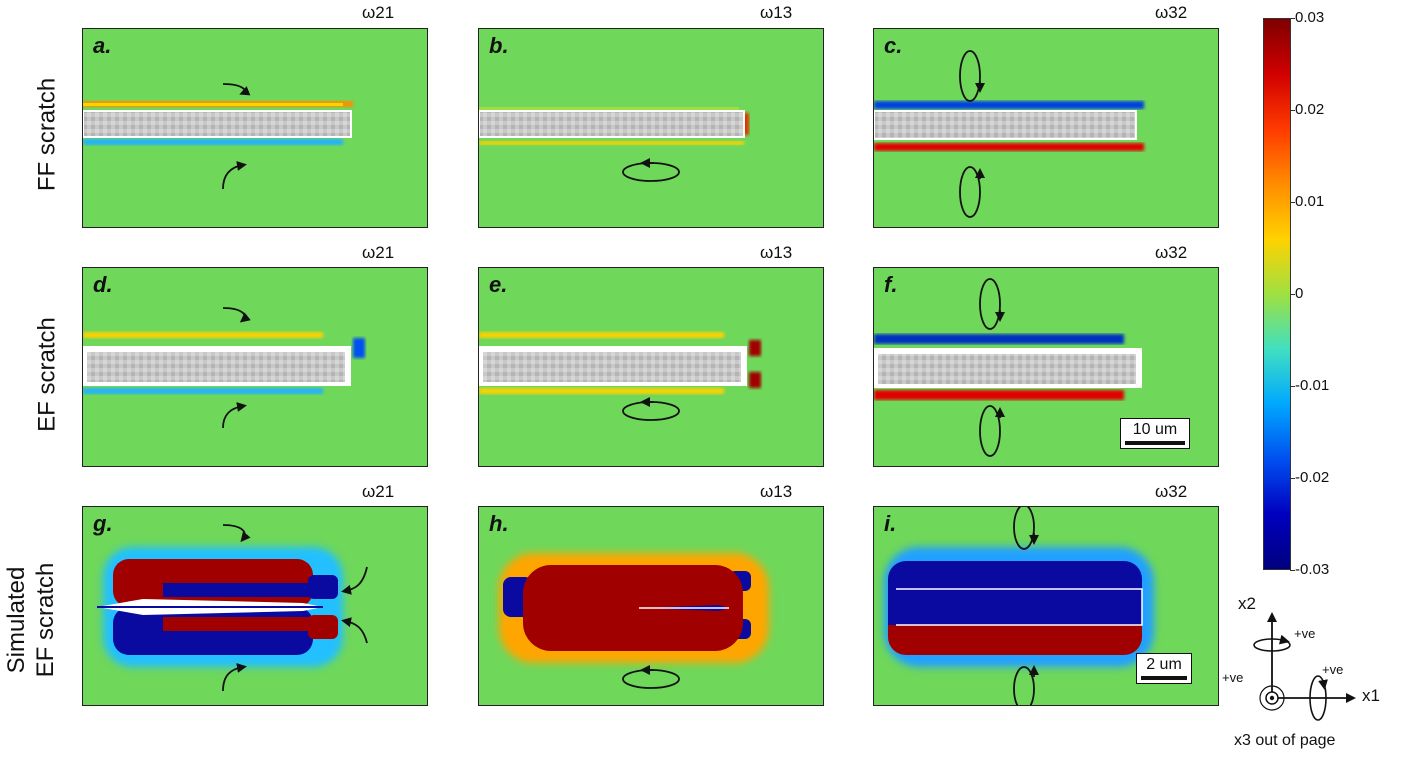  I want to click on colorbar, so click(1277, 294).